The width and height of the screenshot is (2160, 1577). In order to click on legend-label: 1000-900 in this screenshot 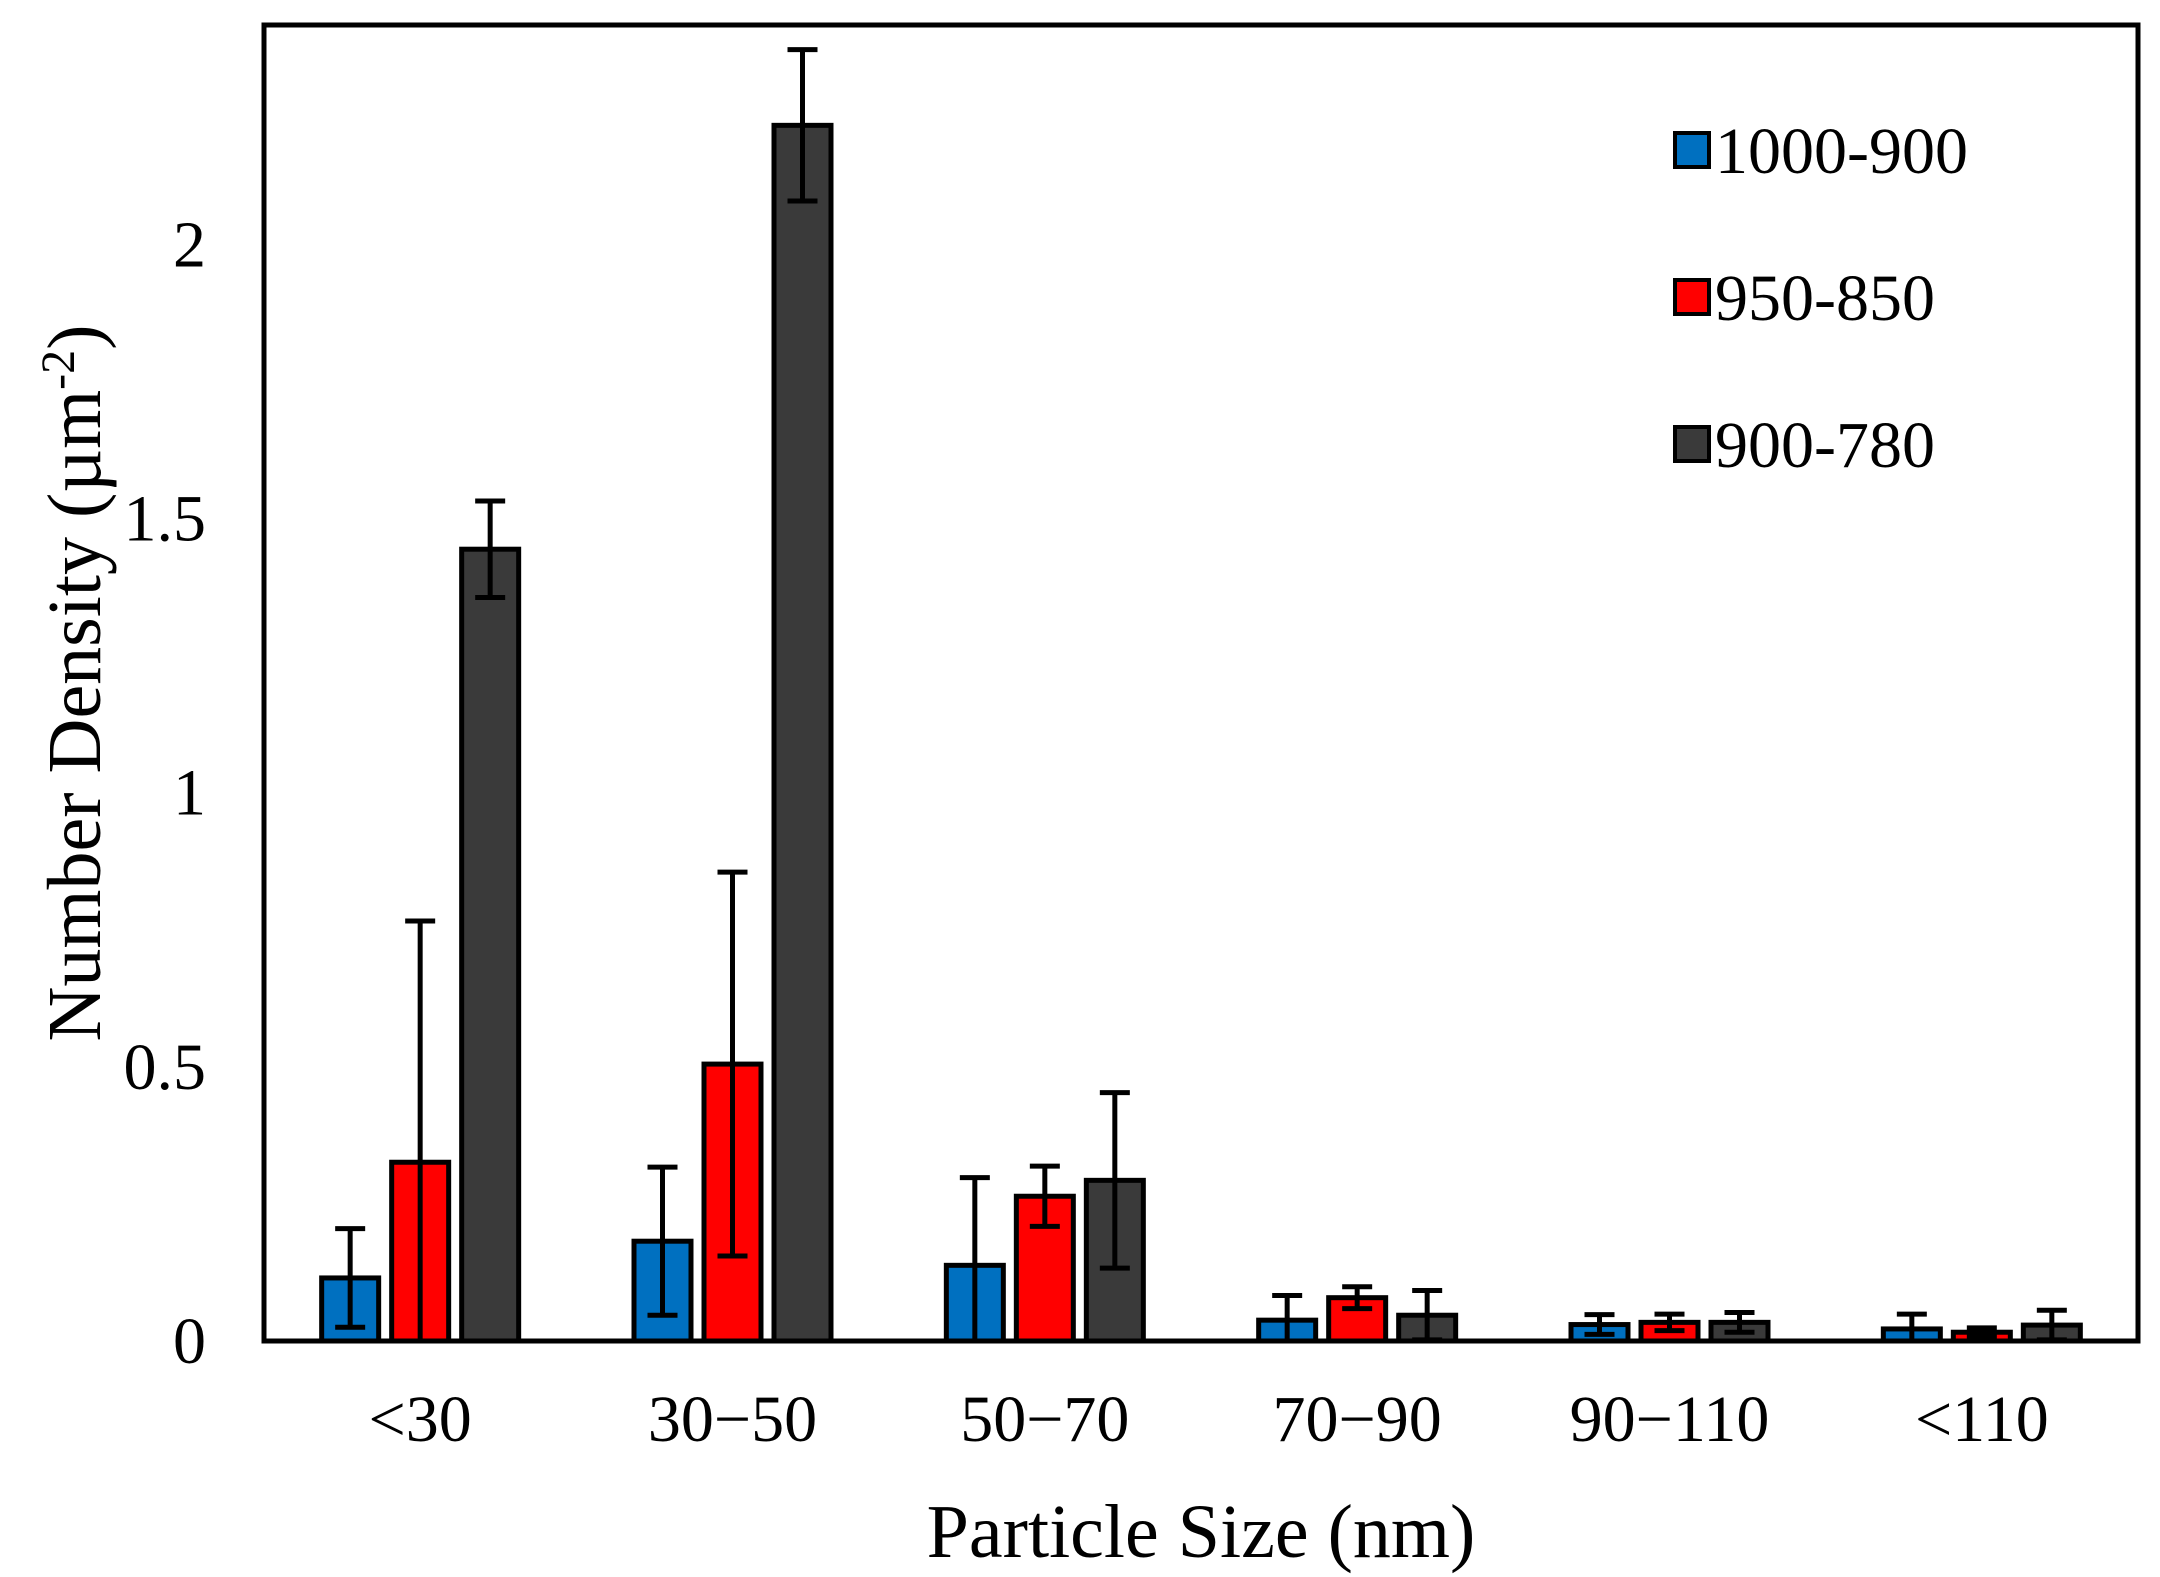, I will do `click(1841, 151)`.